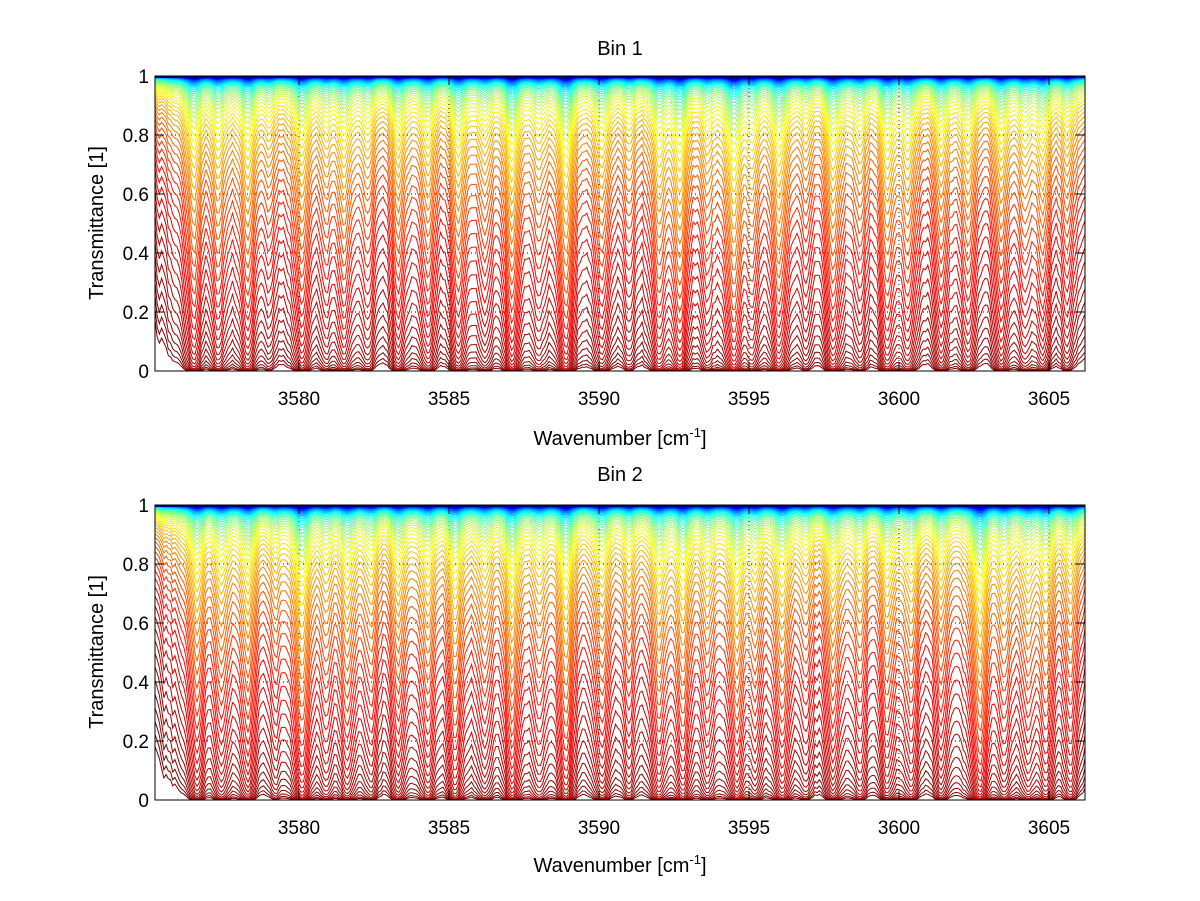  Describe the element at coordinates (620, 49) in the screenshot. I see `axes-title: Bin 1` at that location.